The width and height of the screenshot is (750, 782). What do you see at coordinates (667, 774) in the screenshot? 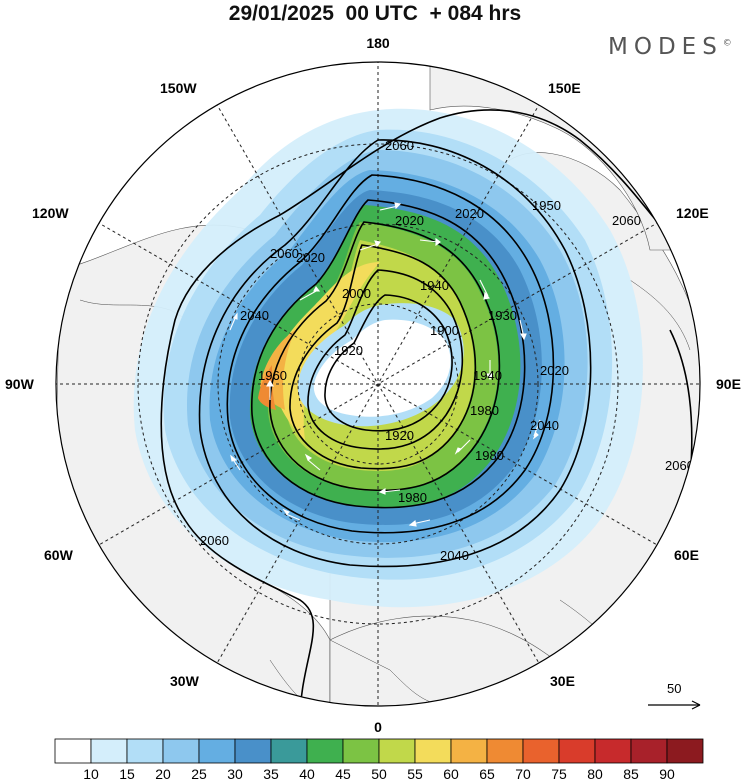
I see `colorbar-tick-label: 90` at bounding box center [667, 774].